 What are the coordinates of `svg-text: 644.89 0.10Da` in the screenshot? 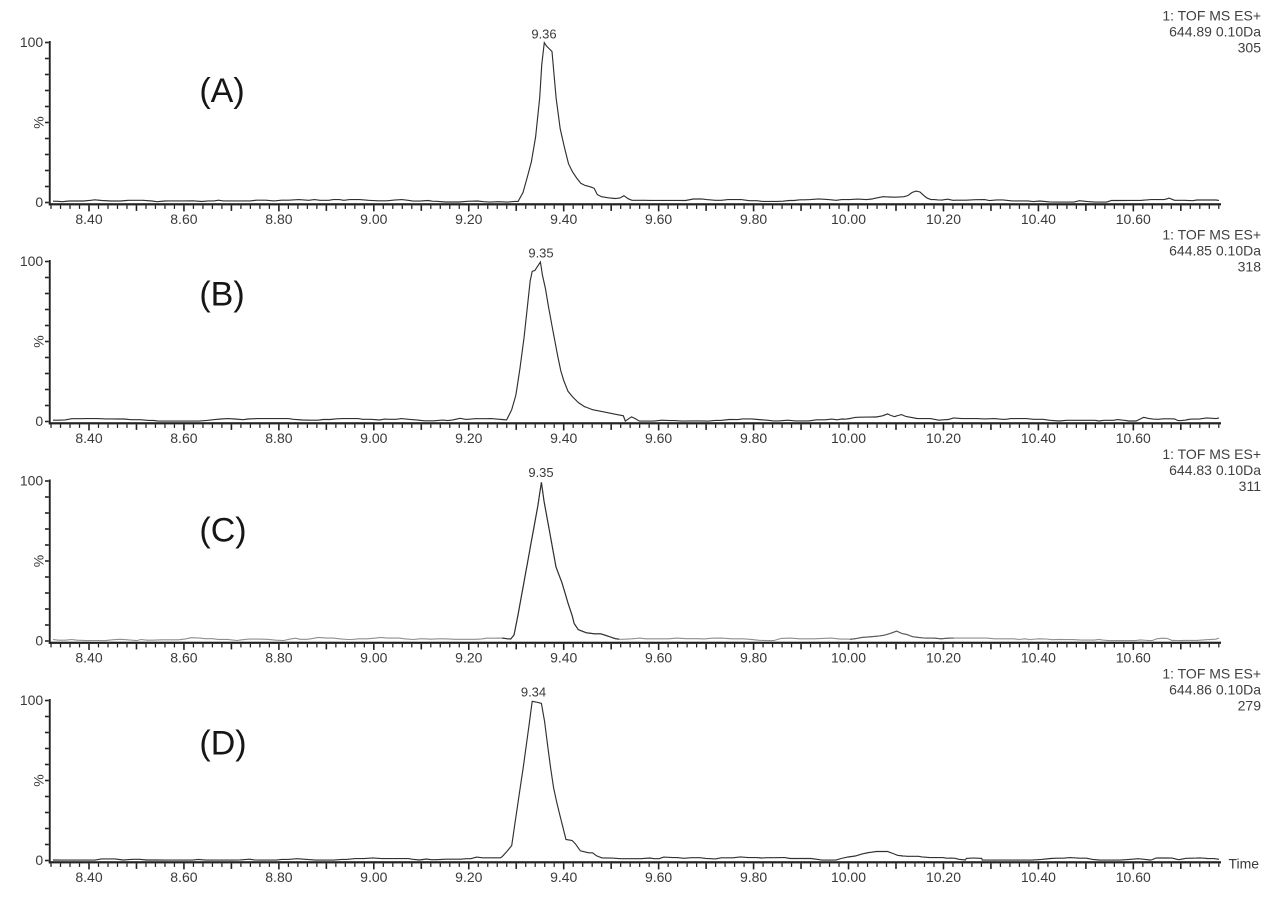 It's located at (1215, 32).